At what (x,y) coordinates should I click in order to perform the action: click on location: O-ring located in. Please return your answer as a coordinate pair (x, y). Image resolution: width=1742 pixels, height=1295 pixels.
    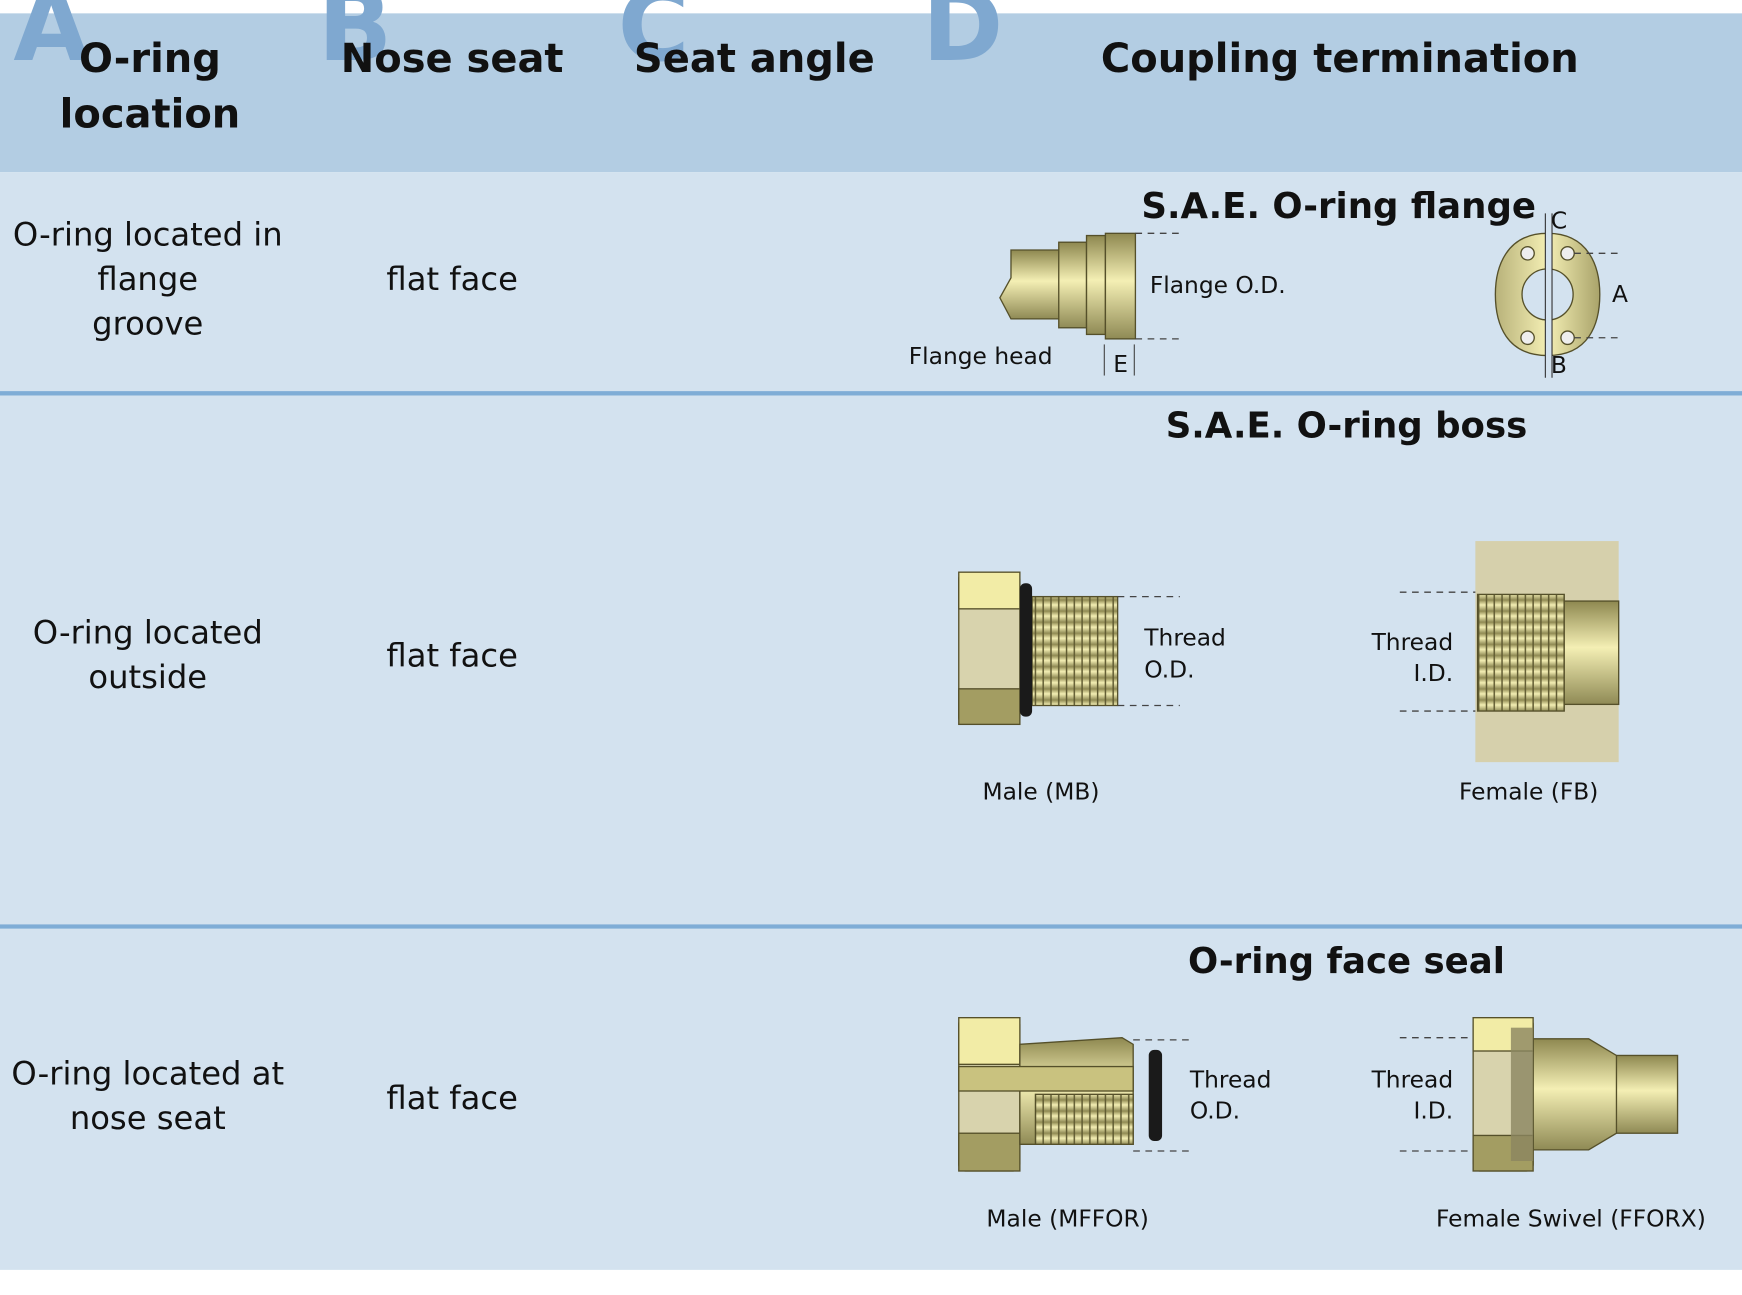
    Looking at the image, I should click on (148, 235).